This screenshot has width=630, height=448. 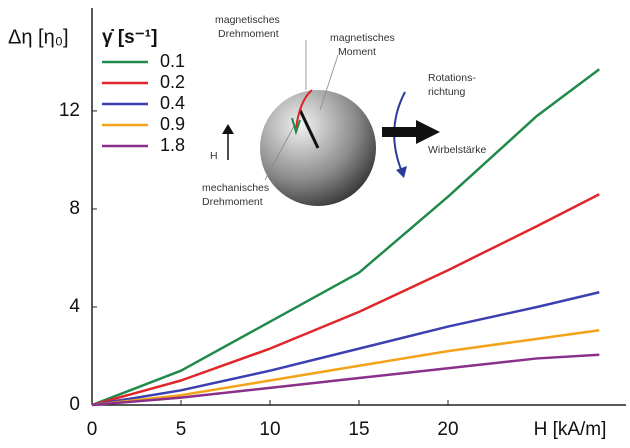 I want to click on x-tick-label: 20, so click(x=447, y=429).